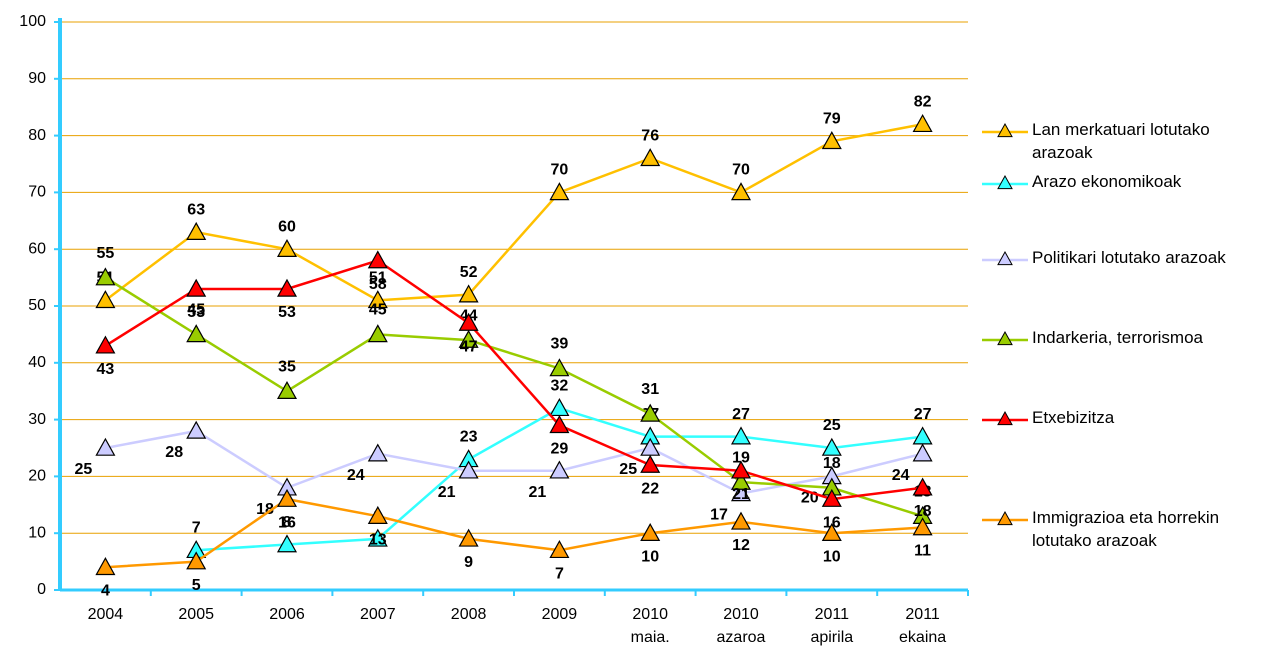 This screenshot has height=655, width=1283. I want to click on data-label: 27, so click(741, 414).